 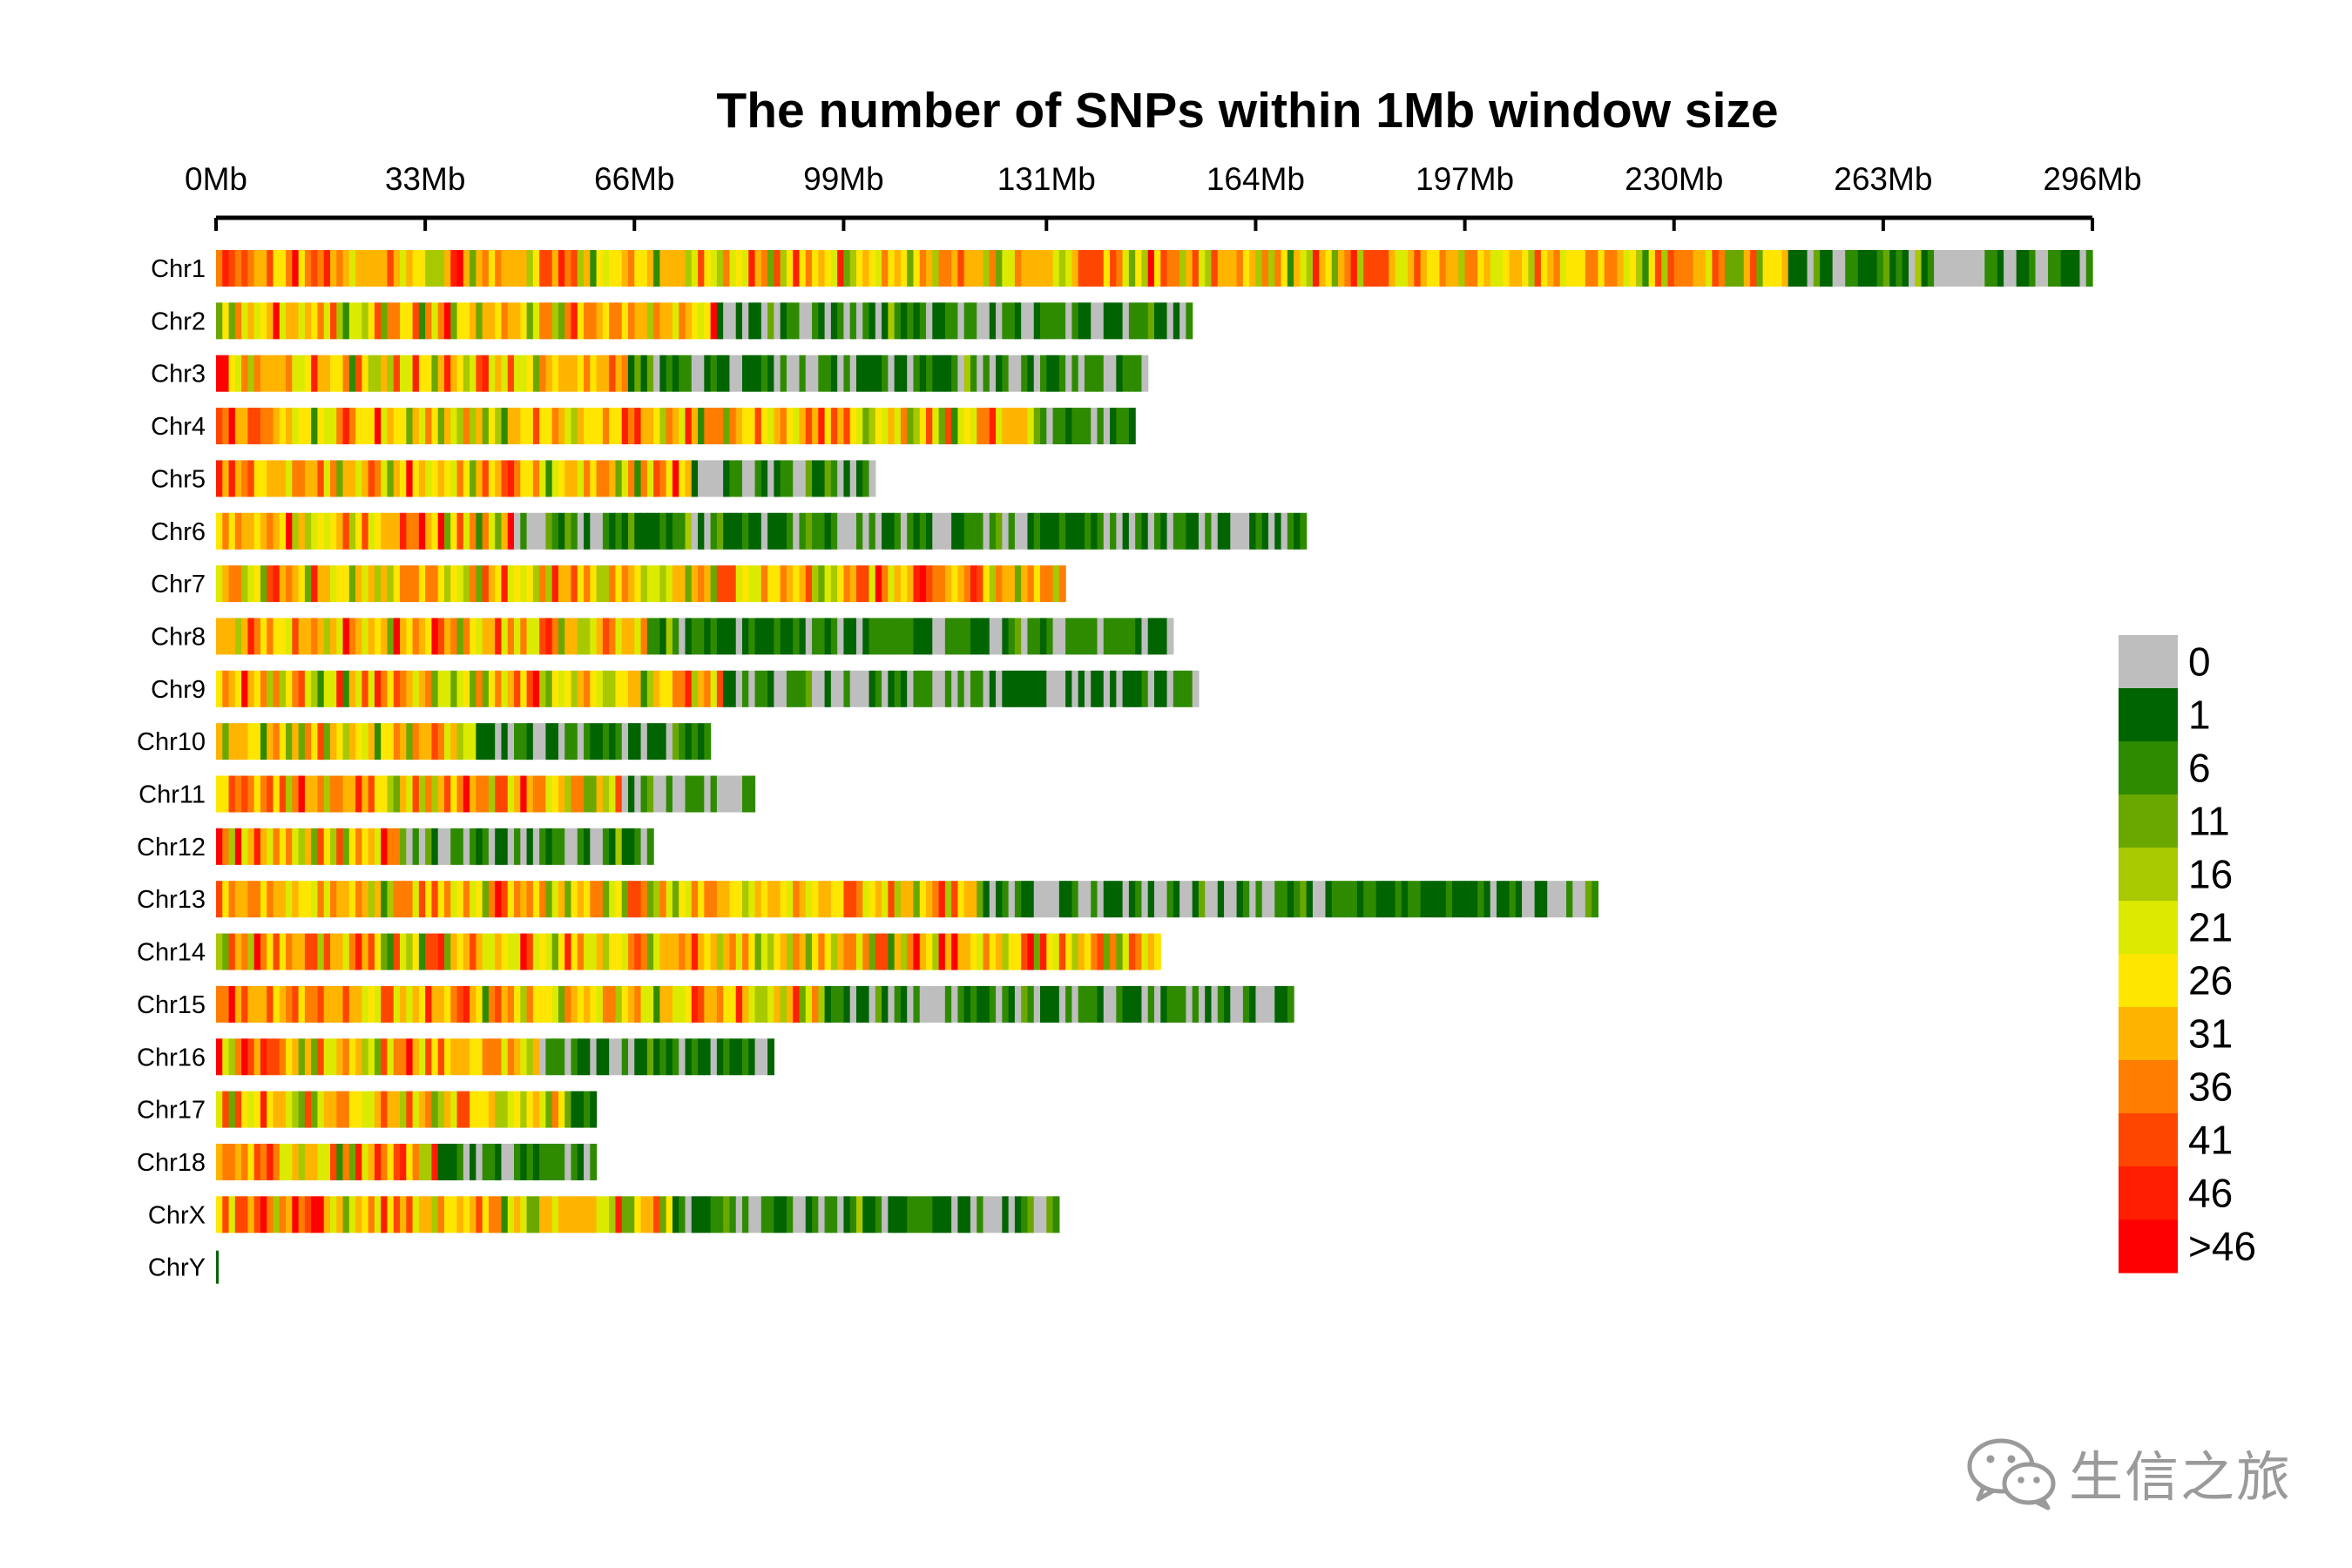 What do you see at coordinates (367, 1109) in the screenshot?
I see `chromosome-track-chr17: Chr17` at bounding box center [367, 1109].